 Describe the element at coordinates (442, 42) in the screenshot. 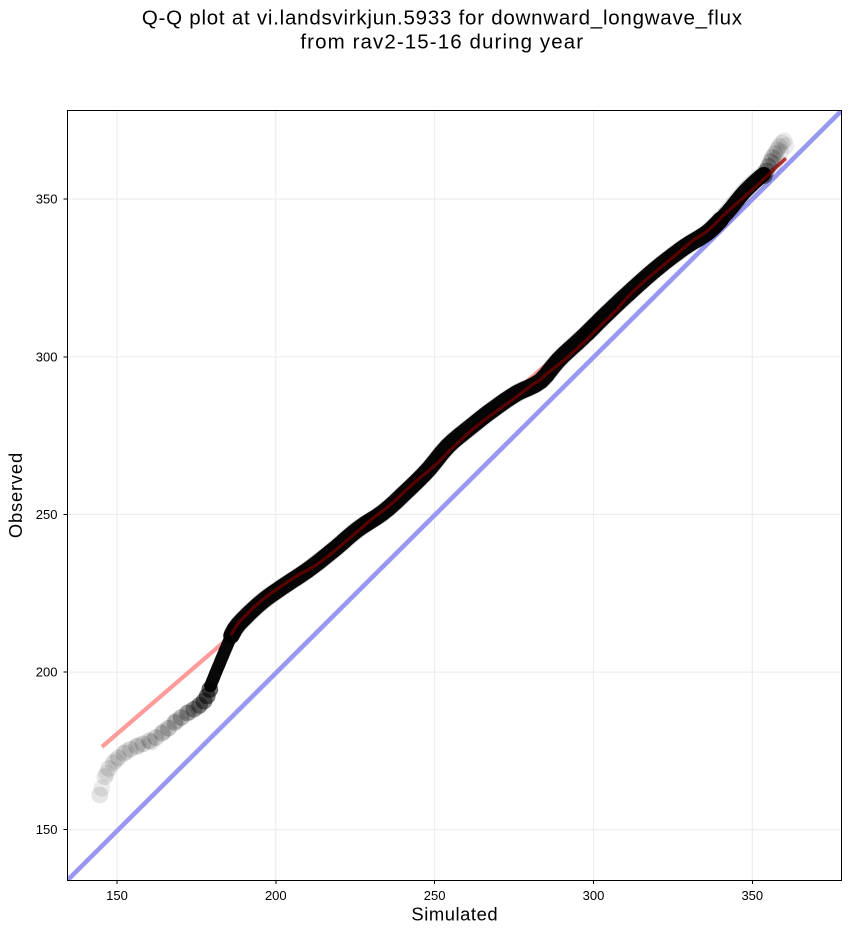

I see `svg-text: from rav2-15-16 during year` at that location.